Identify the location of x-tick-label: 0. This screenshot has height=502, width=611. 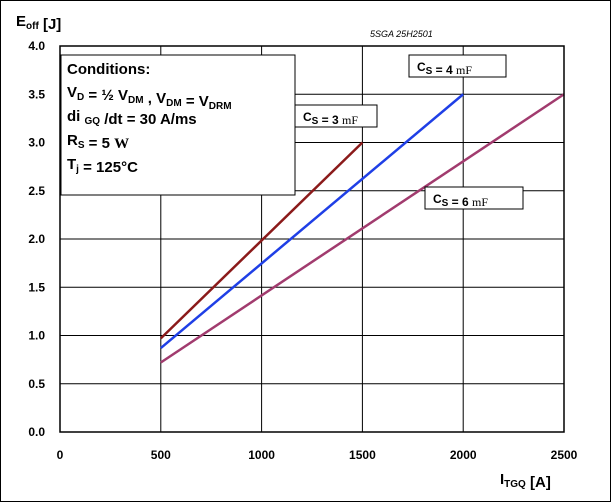
(60, 455).